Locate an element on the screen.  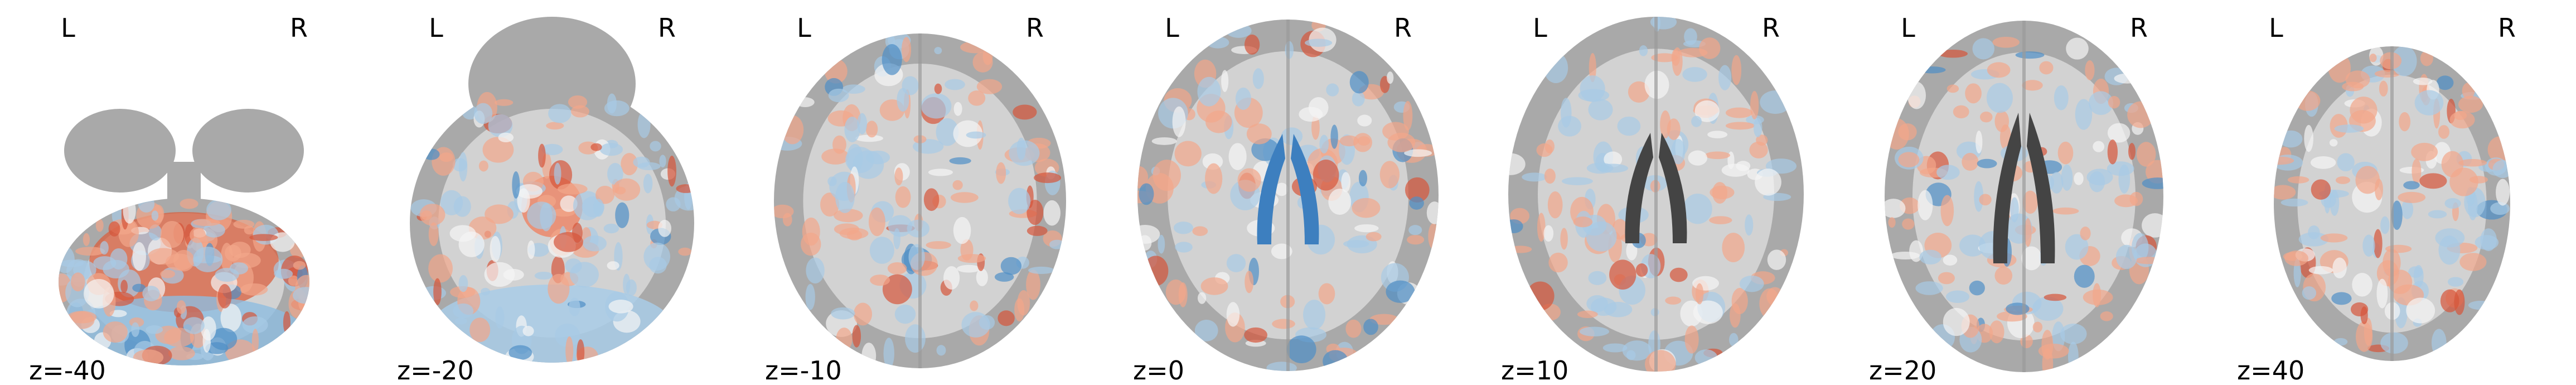
brain-slice is located at coordinates (1656, 194).